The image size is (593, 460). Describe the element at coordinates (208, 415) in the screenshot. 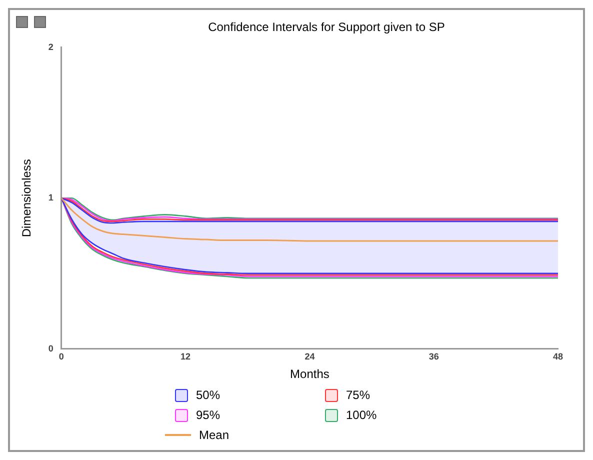

I see `legend-label: 95%` at that location.